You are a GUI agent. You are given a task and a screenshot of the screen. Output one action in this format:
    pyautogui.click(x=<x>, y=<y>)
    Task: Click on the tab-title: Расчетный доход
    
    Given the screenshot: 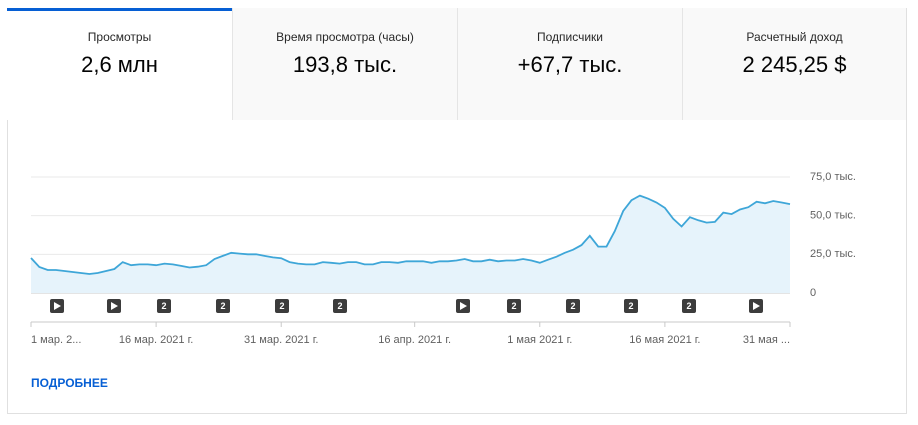 What is the action you would take?
    pyautogui.click(x=794, y=37)
    